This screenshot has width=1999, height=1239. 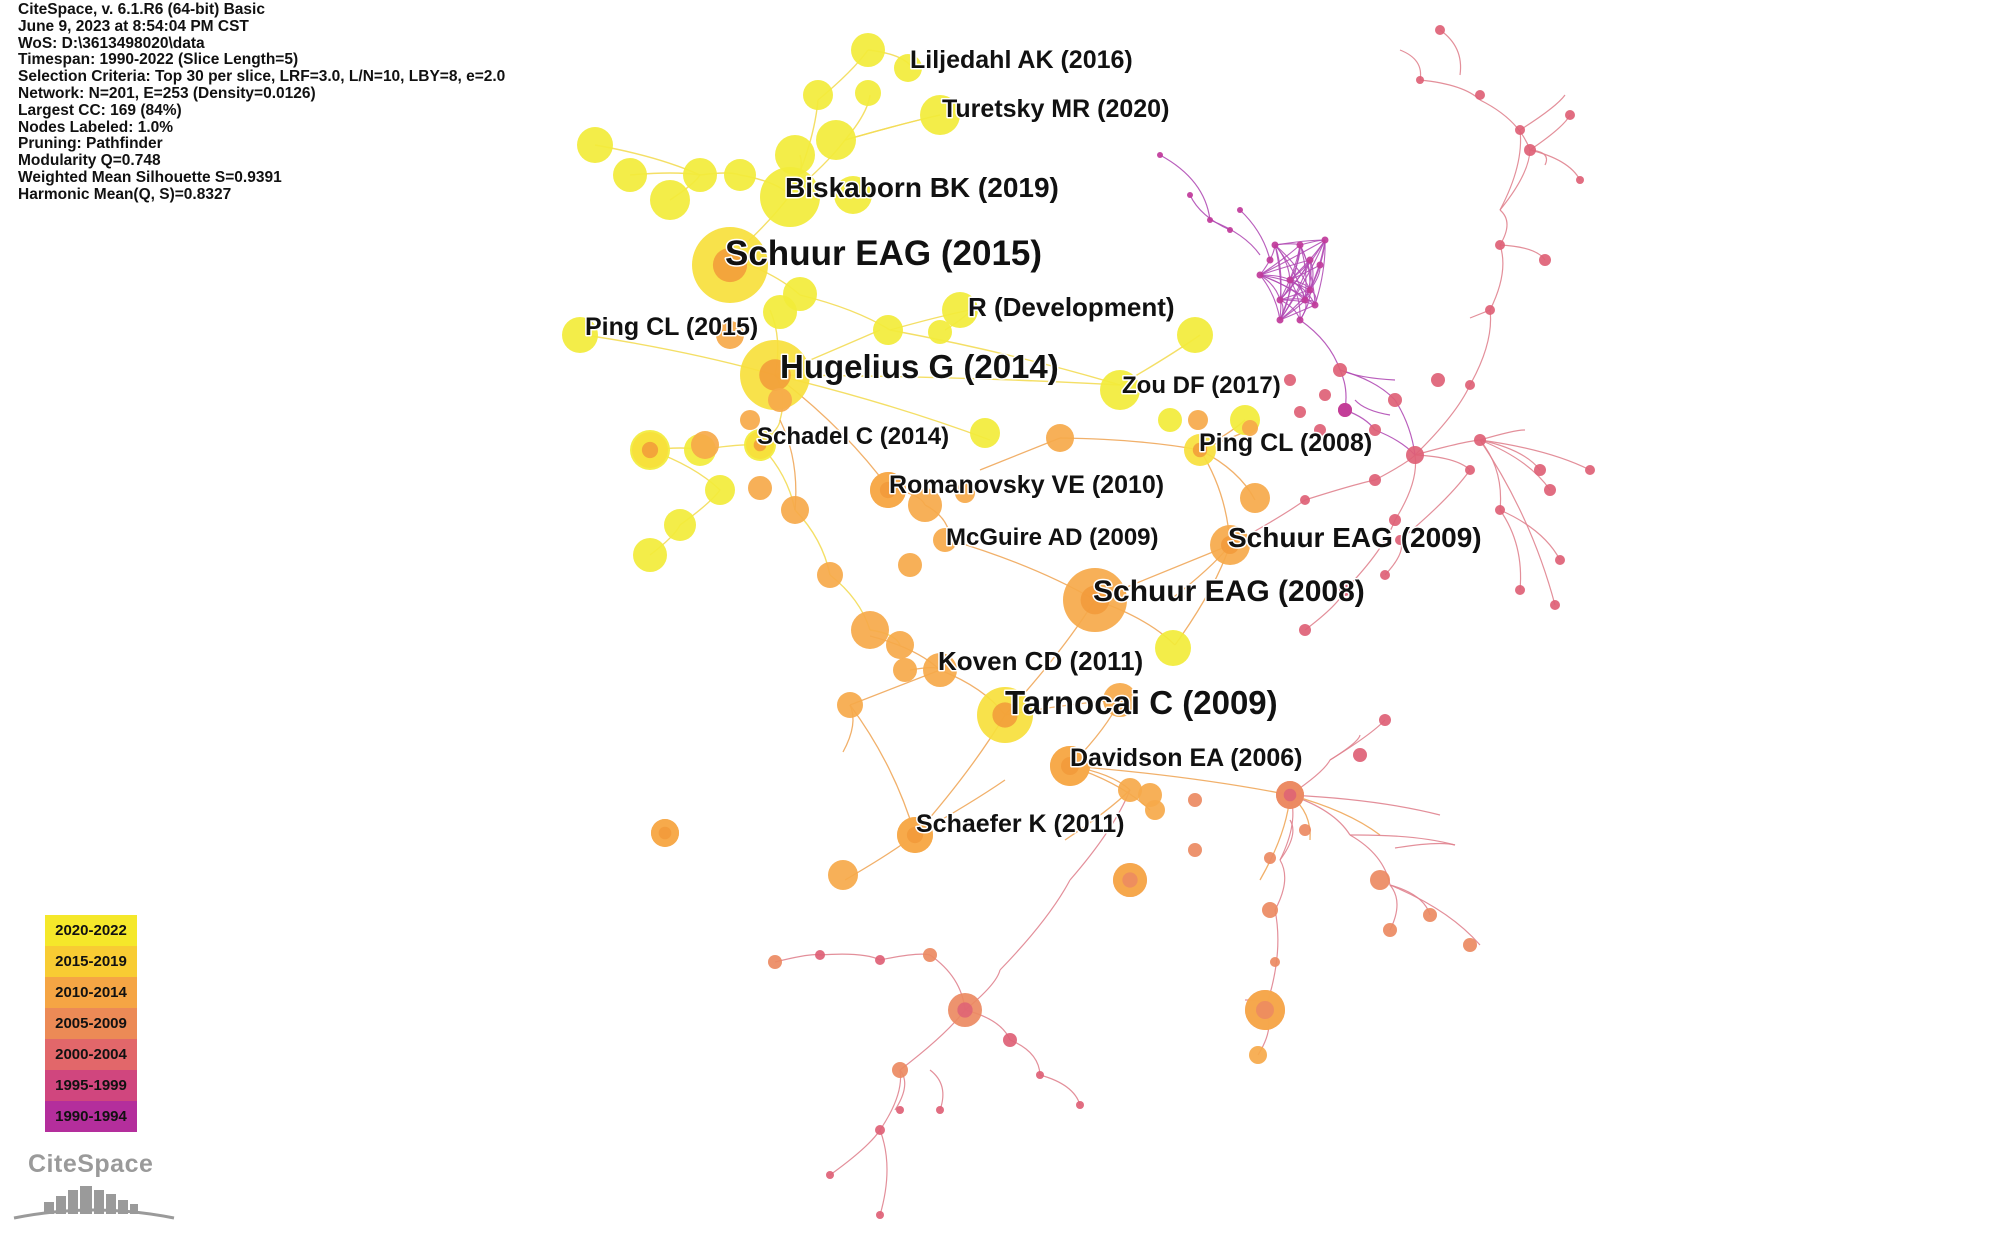 What do you see at coordinates (94, 1203) in the screenshot?
I see `logo-skyline-icon` at bounding box center [94, 1203].